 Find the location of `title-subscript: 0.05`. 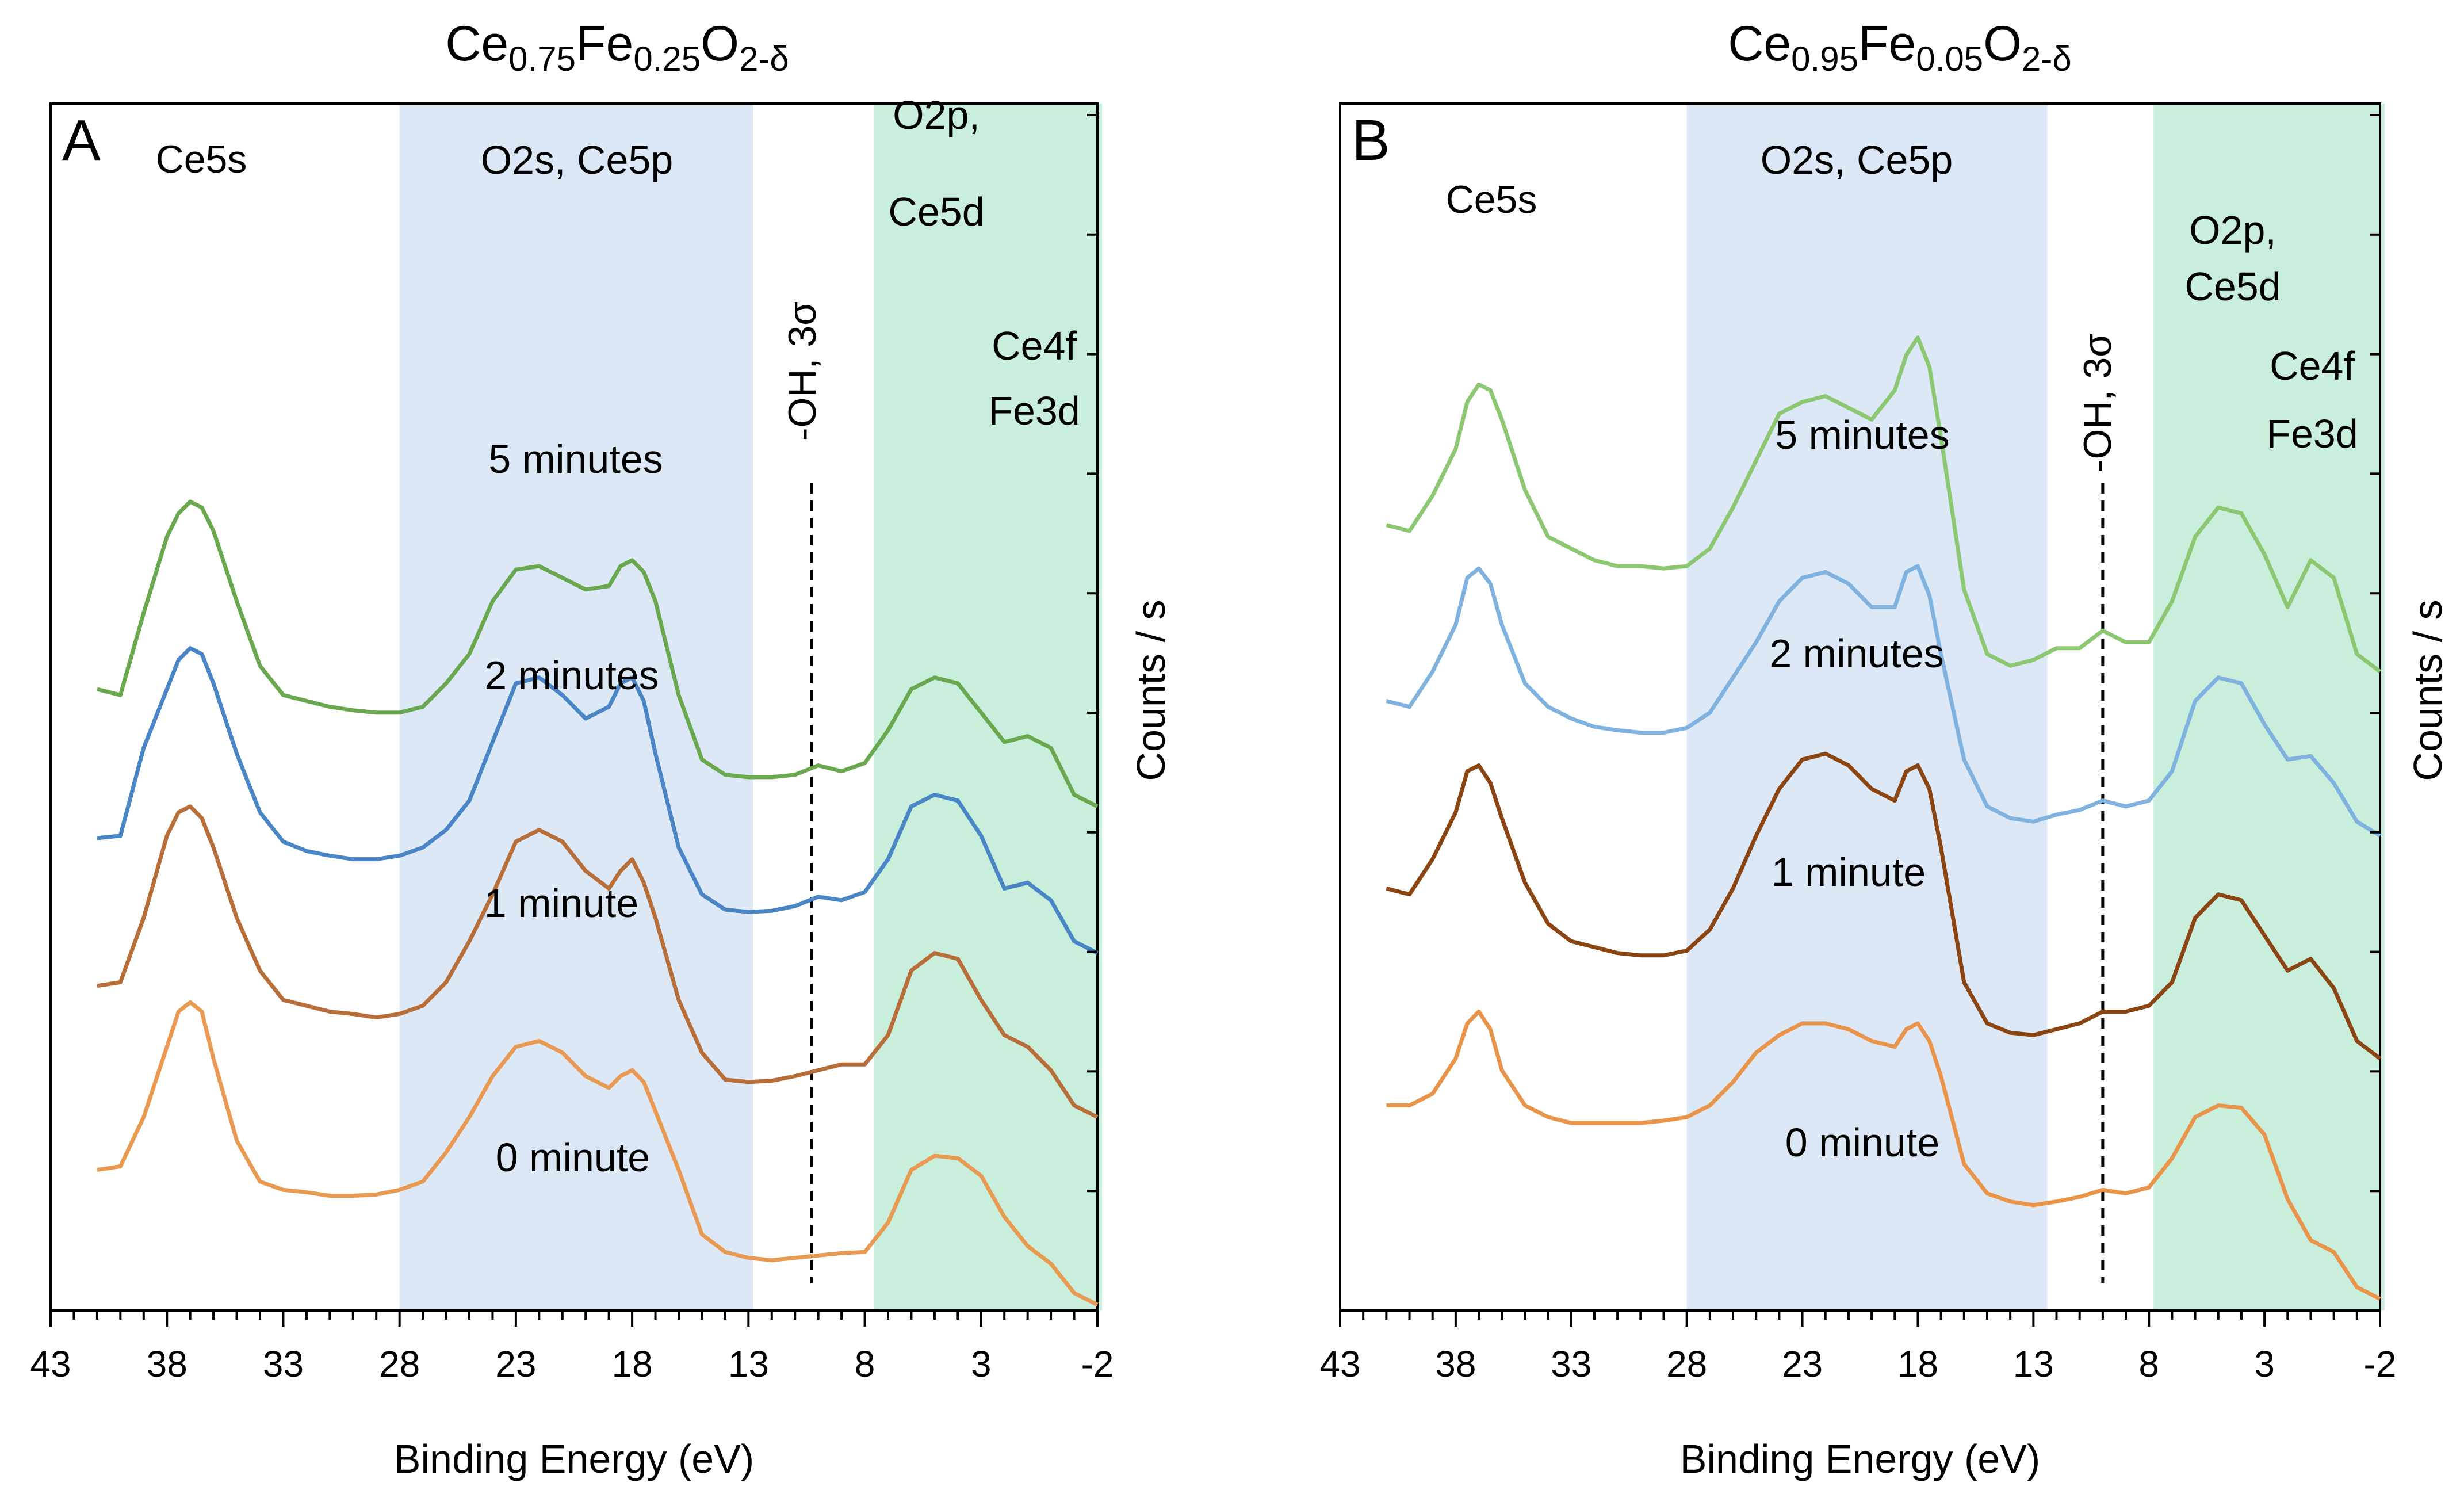

title-subscript: 0.05 is located at coordinates (1949, 59).